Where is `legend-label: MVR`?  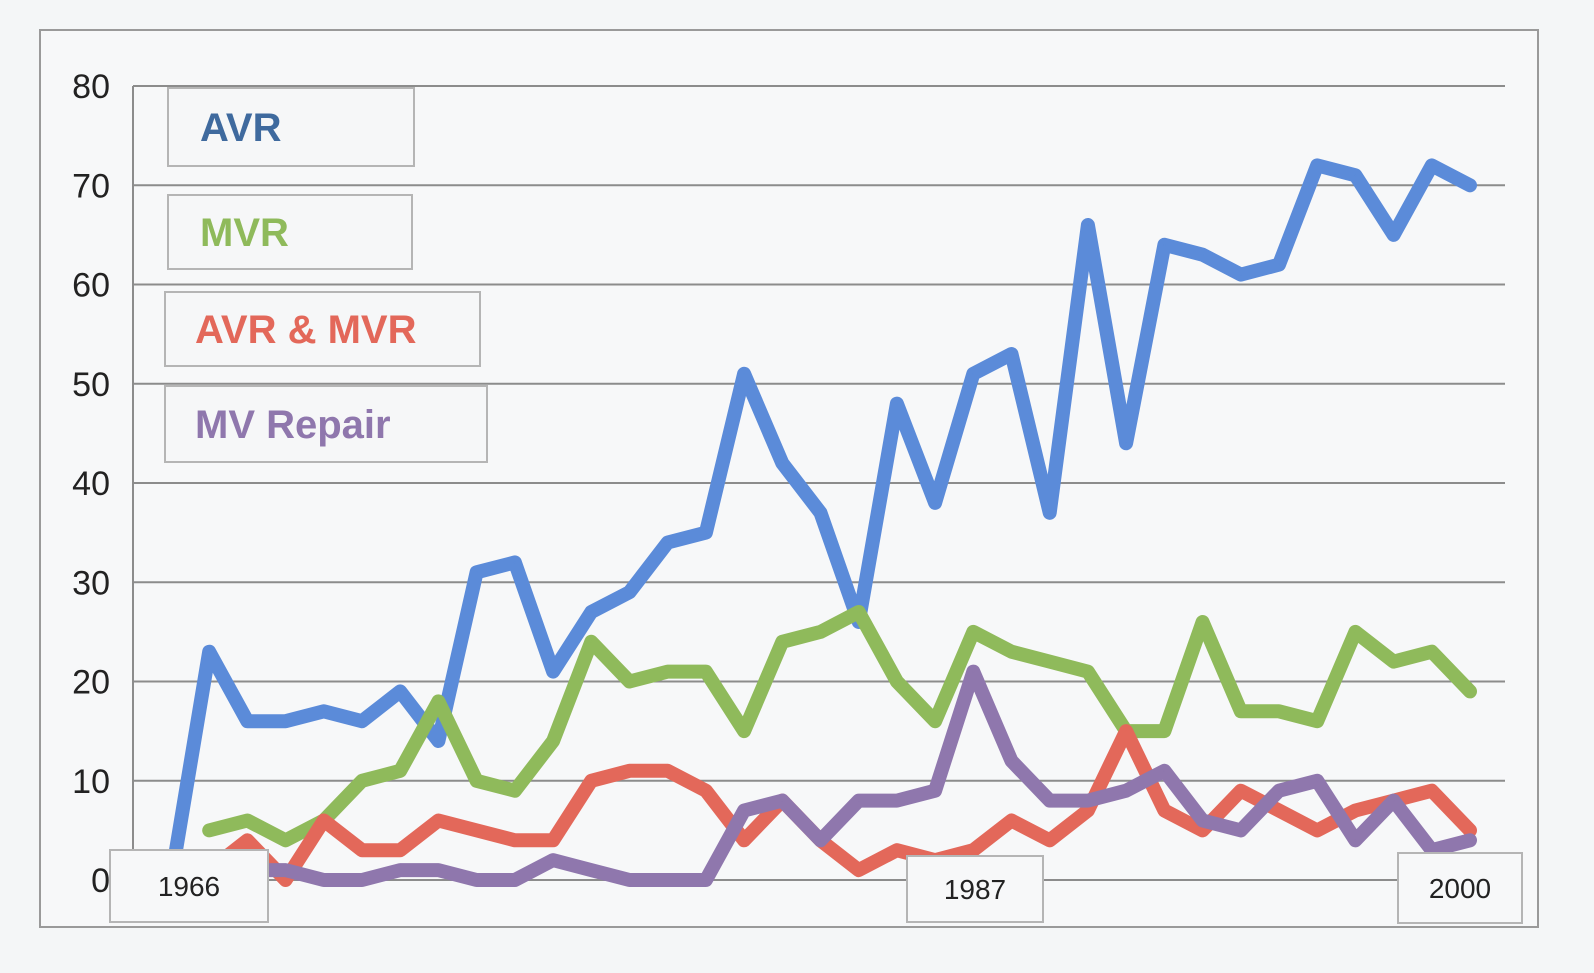
legend-label: MVR is located at coordinates (244, 233).